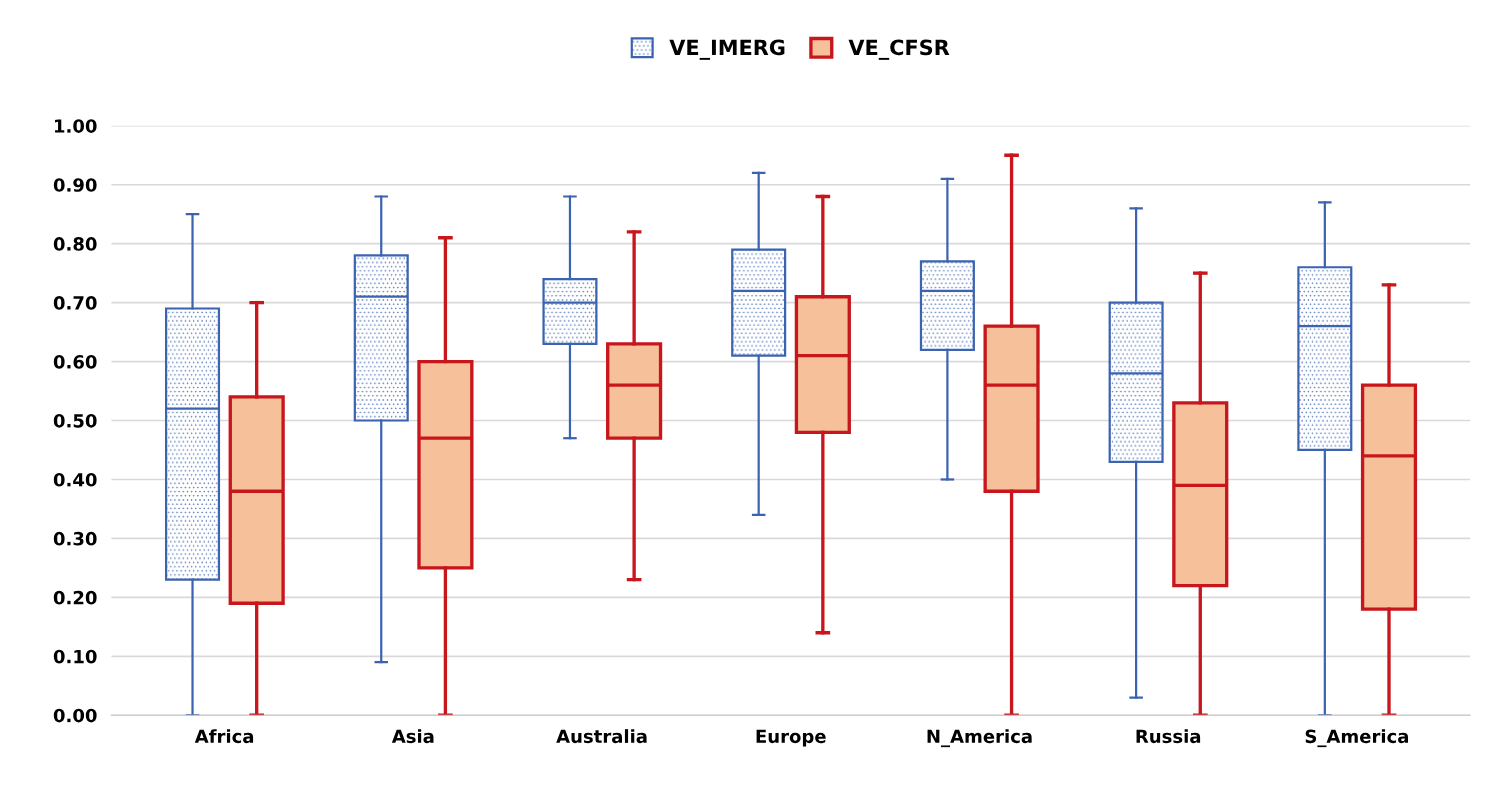 This screenshot has height=786, width=1485. What do you see at coordinates (75, 538) in the screenshot?
I see `y-tick-label: 0.30` at bounding box center [75, 538].